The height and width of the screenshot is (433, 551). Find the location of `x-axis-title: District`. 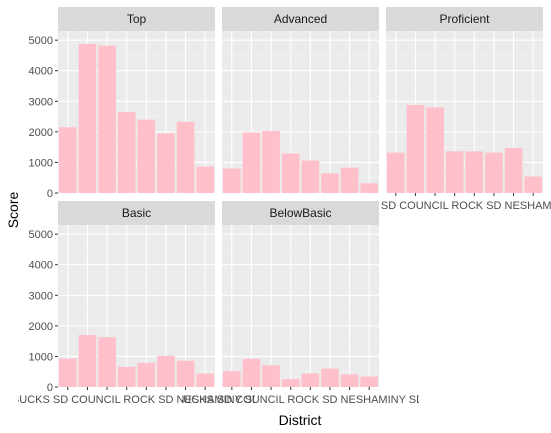

x-axis-title: District is located at coordinates (300, 420).